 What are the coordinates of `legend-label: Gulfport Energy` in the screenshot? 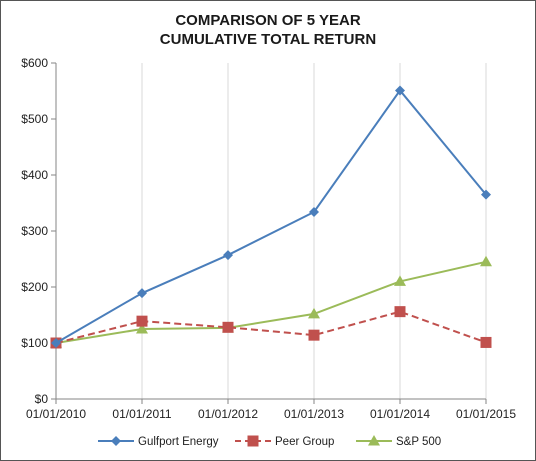 It's located at (178, 442).